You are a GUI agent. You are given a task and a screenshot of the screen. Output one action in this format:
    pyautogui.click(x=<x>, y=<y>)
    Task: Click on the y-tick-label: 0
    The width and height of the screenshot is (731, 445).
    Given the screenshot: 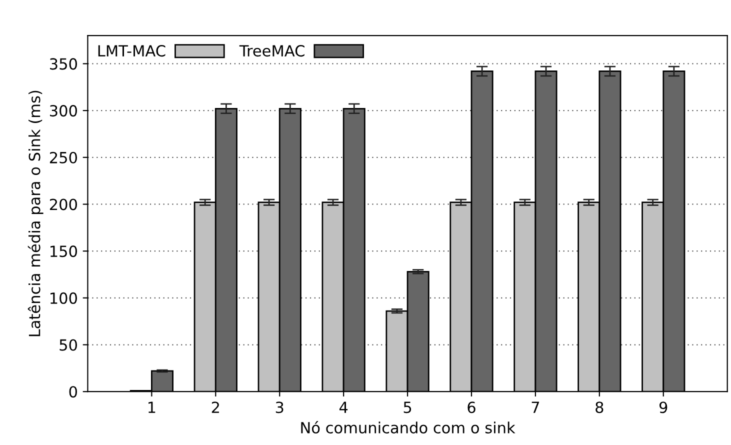 What is the action you would take?
    pyautogui.click(x=73, y=392)
    